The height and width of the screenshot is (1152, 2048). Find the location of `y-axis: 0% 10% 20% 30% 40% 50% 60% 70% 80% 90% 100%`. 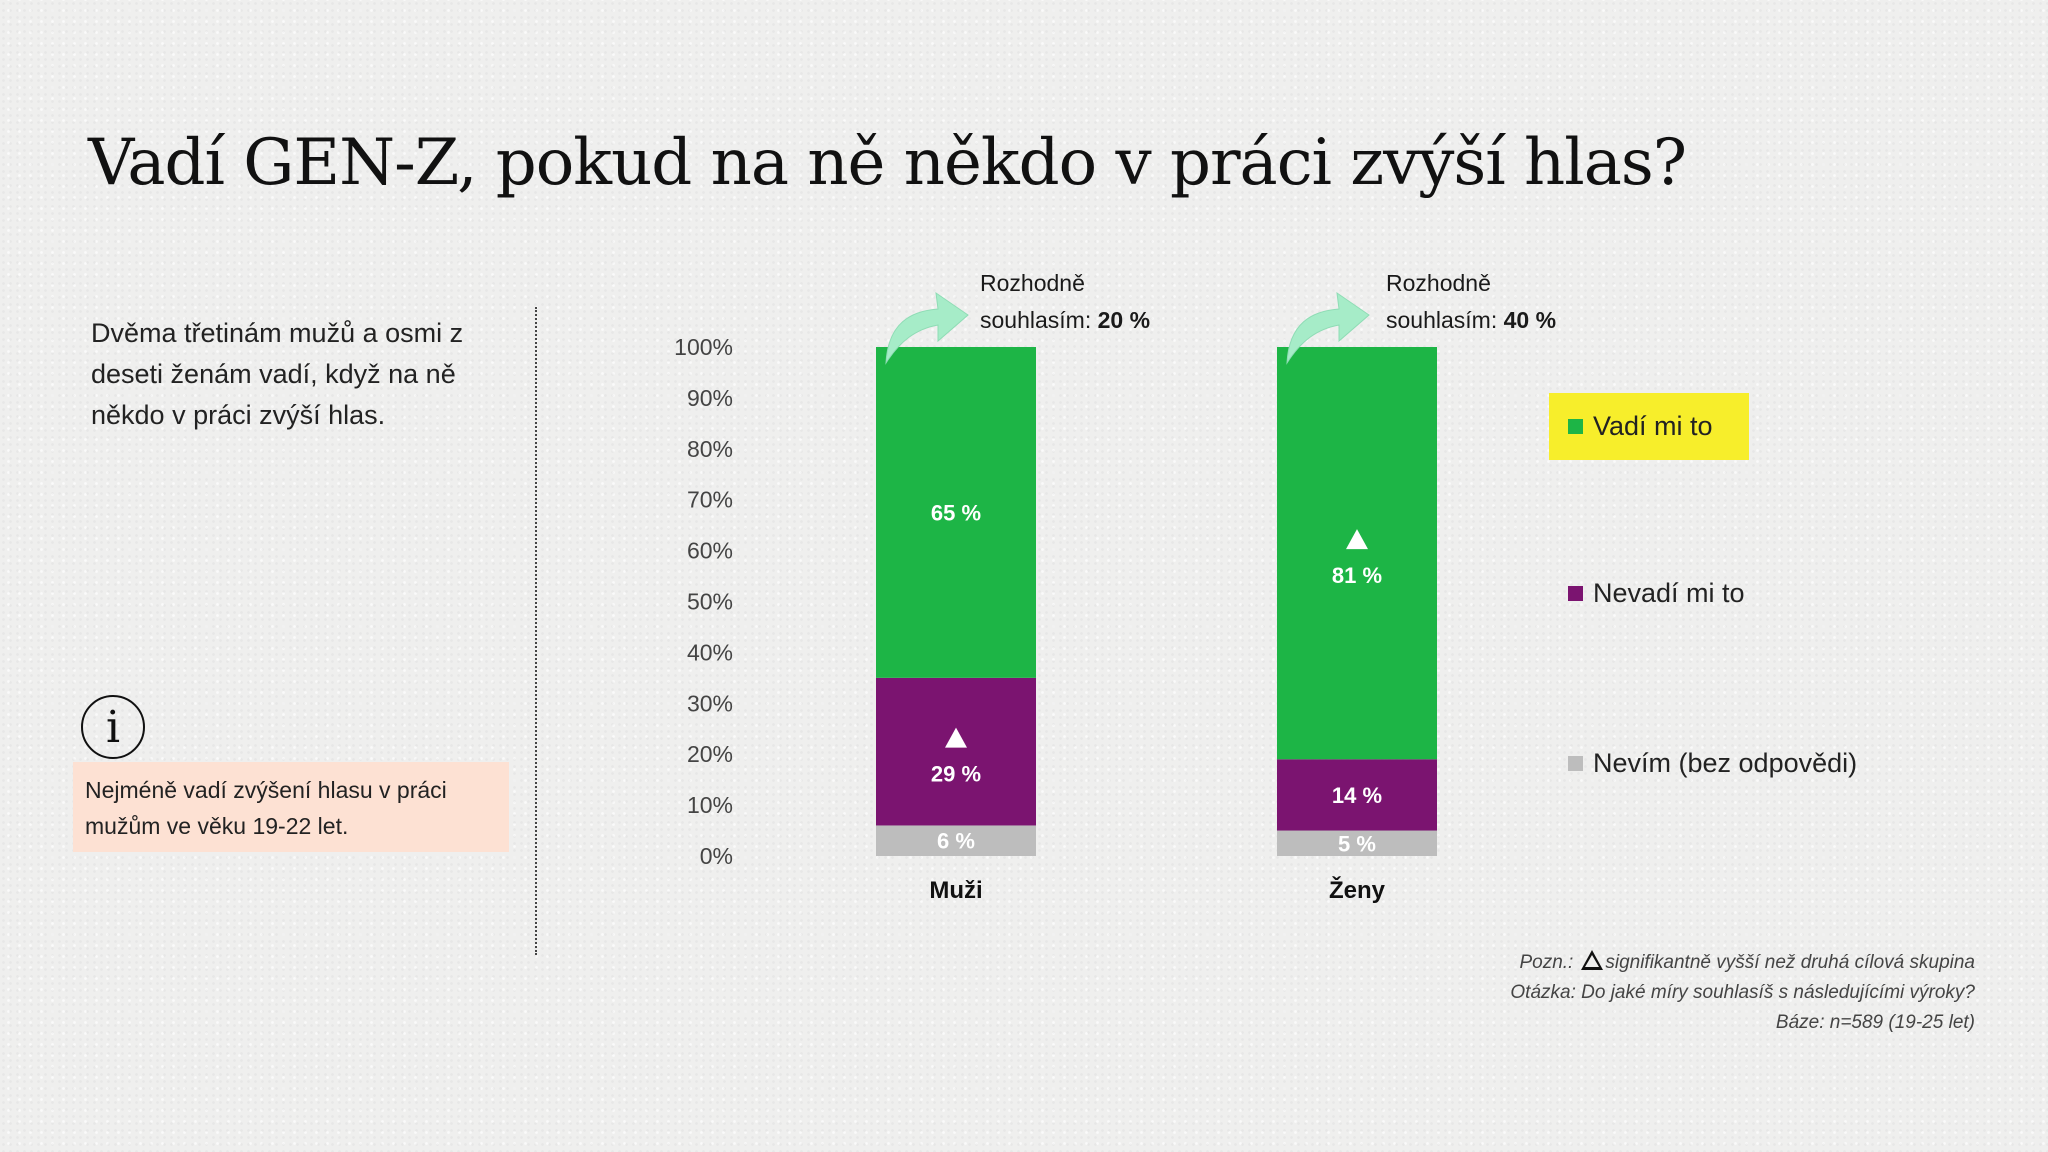

y-axis: 0% 10% 20% 30% 40% 50% 60% 70% 80% 90% 100% is located at coordinates (703, 601).